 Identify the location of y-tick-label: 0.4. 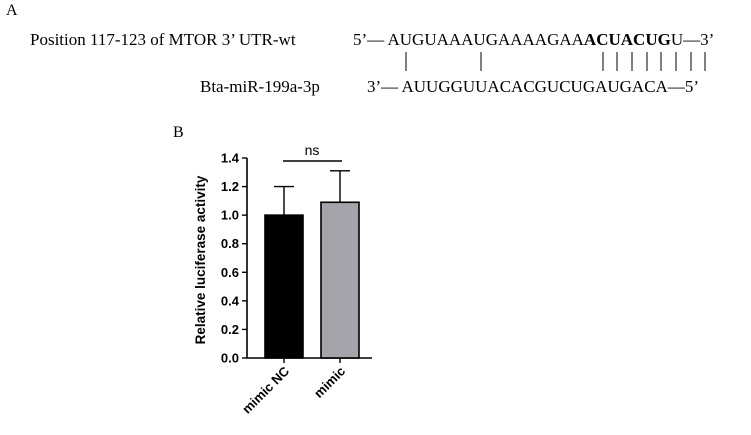
(230, 300).